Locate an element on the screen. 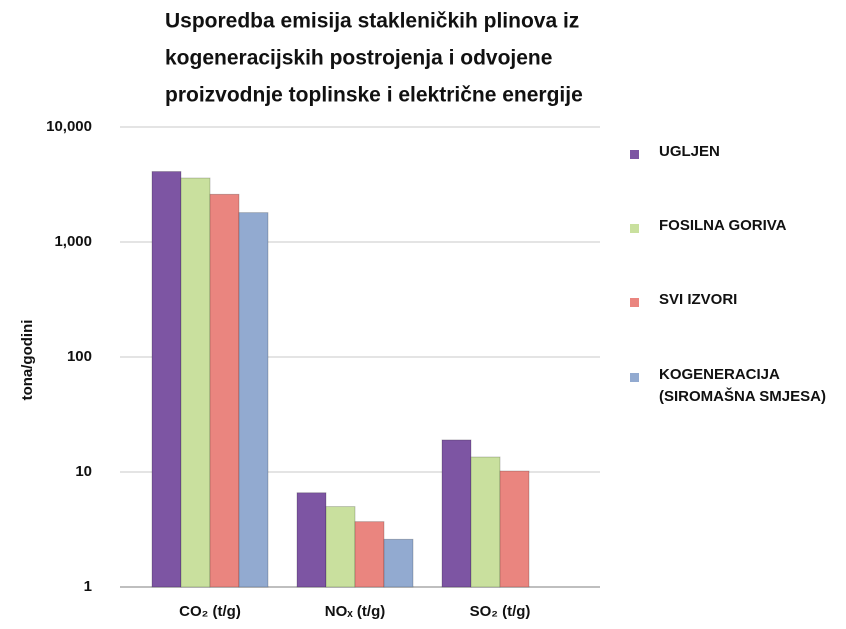 The width and height of the screenshot is (846, 629). y-tick-label: 1,000 is located at coordinates (73, 241).